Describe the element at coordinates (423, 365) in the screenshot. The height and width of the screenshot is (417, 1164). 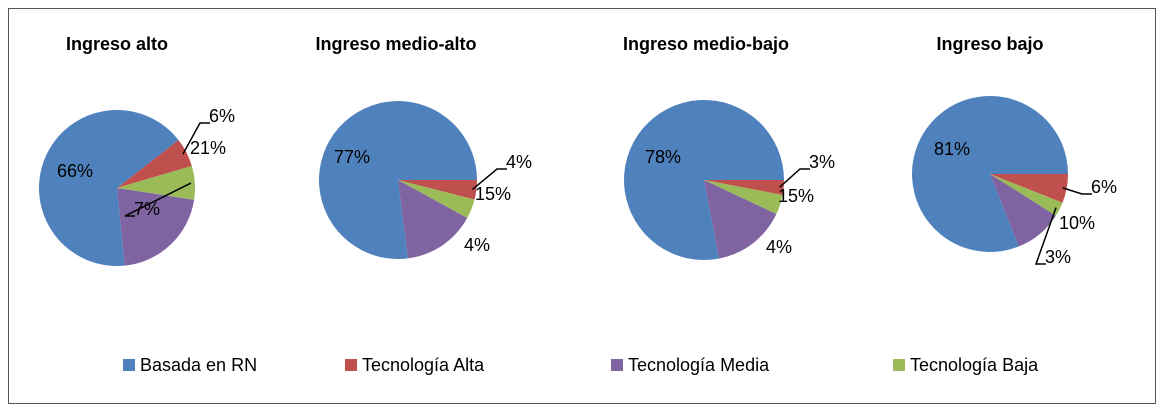
I see `legend-label: Tecnología Alta` at that location.